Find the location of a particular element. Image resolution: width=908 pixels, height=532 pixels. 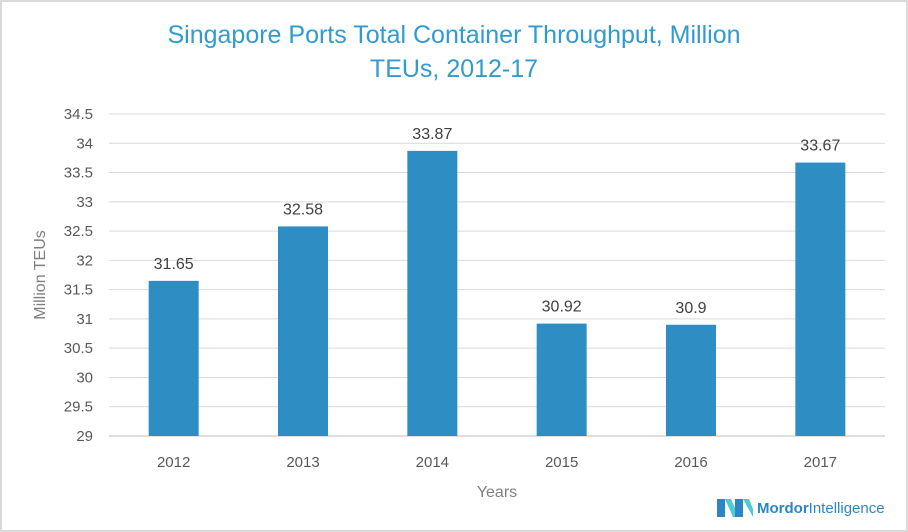

y-tick-label: 29 is located at coordinates (84, 436).